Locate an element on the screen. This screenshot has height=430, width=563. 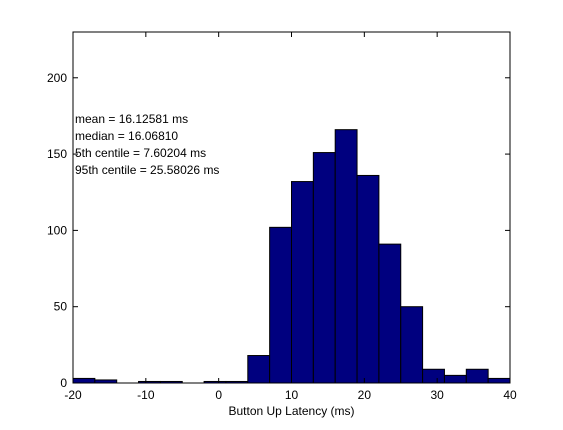
x-tick-label: 0 is located at coordinates (218, 395).